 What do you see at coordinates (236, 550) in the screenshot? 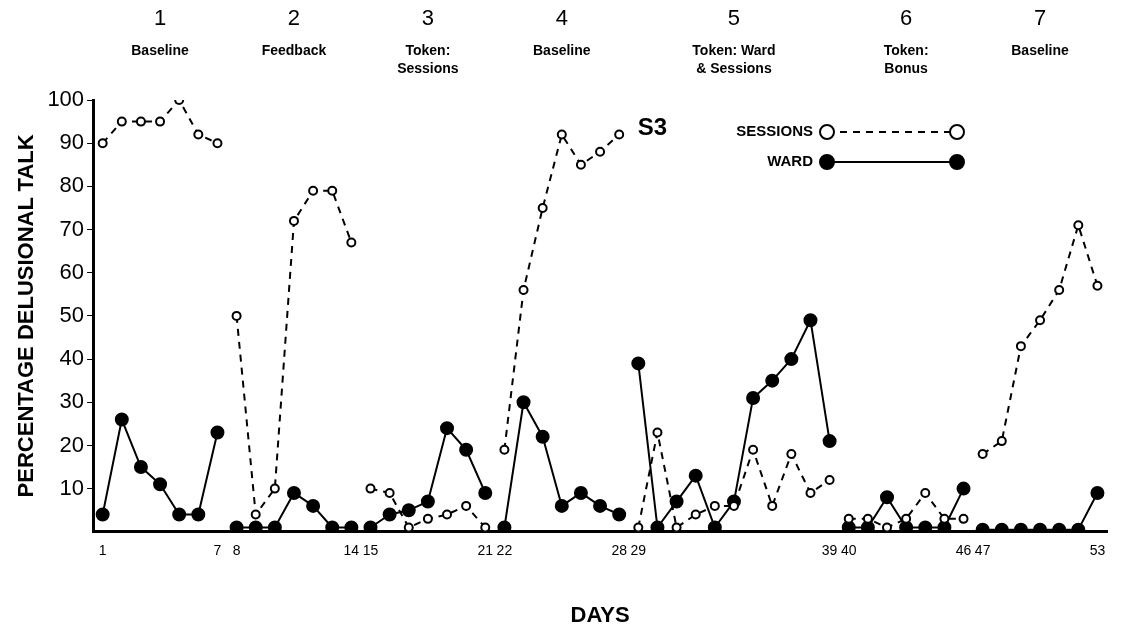
I see `x-tick-label: 8` at bounding box center [236, 550].